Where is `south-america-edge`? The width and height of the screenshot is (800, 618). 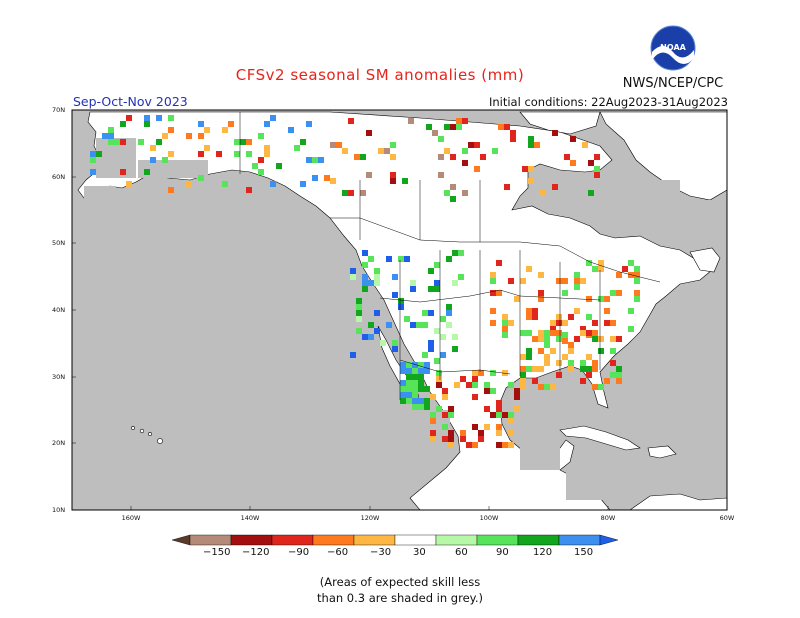 south-america-edge is located at coordinates (678, 501).